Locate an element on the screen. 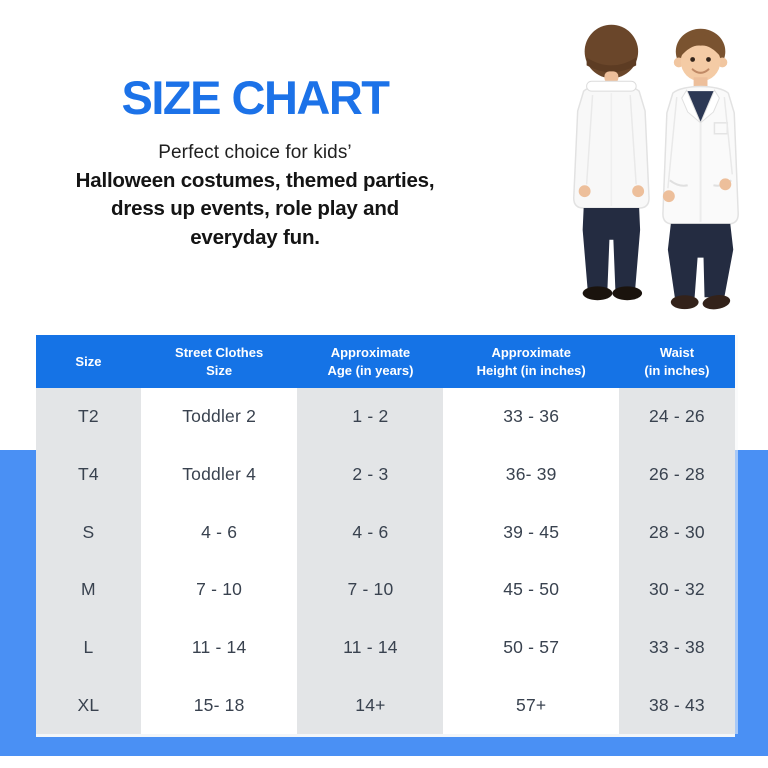 The height and width of the screenshot is (768, 768). column-header-size: Size is located at coordinates (88, 361).